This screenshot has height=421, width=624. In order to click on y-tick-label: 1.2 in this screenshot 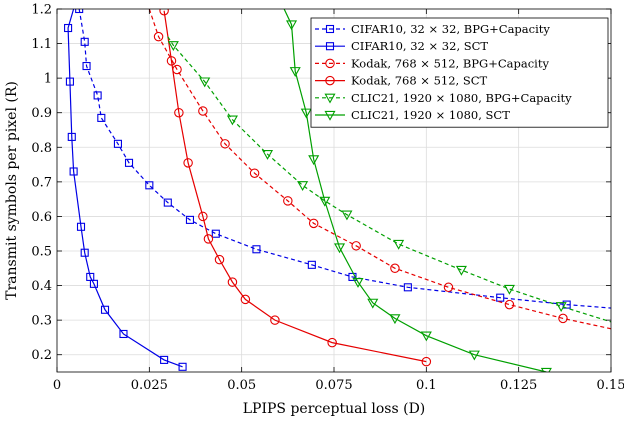, I will do `click(41, 10)`.